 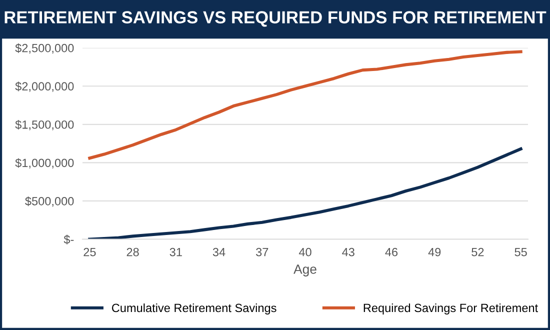 What do you see at coordinates (49, 201) in the screenshot?
I see `y-tick-label: $500,000` at bounding box center [49, 201].